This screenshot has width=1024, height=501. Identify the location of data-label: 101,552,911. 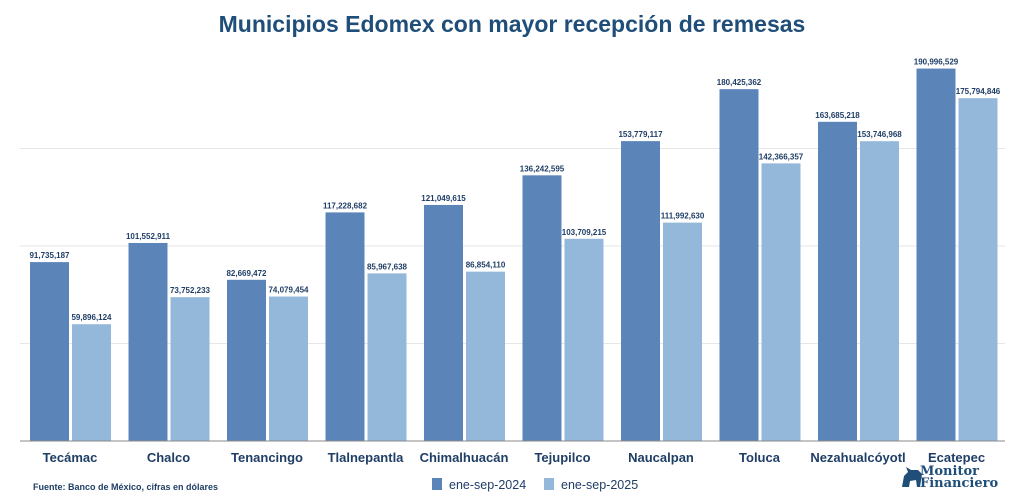
(148, 236).